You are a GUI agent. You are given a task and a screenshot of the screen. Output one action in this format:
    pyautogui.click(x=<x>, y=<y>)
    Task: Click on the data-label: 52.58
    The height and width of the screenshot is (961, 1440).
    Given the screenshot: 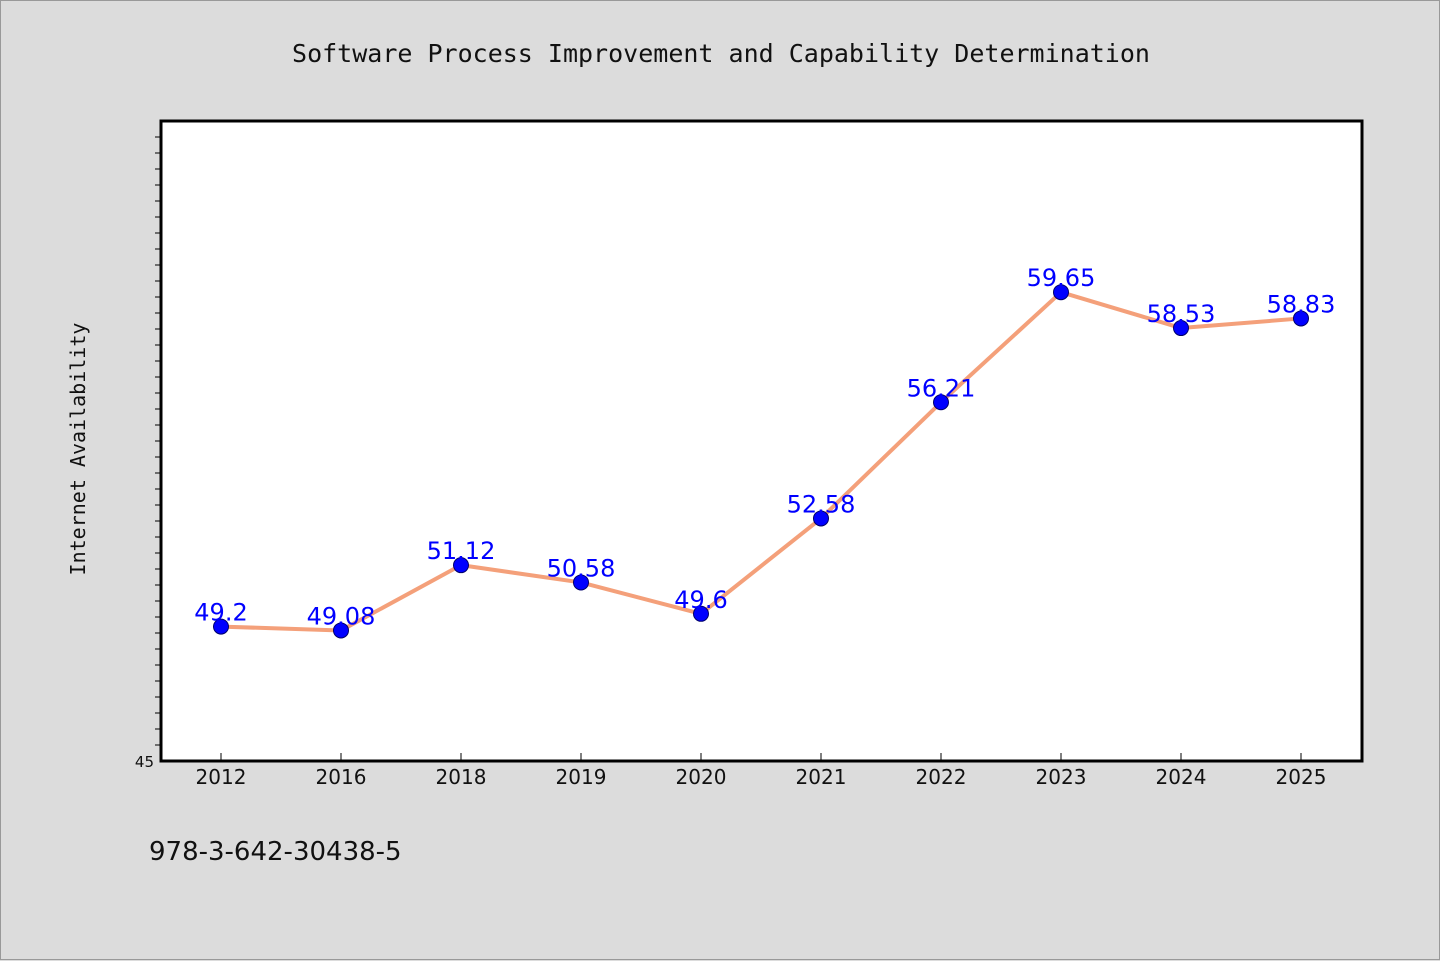 What is the action you would take?
    pyautogui.click(x=821, y=504)
    